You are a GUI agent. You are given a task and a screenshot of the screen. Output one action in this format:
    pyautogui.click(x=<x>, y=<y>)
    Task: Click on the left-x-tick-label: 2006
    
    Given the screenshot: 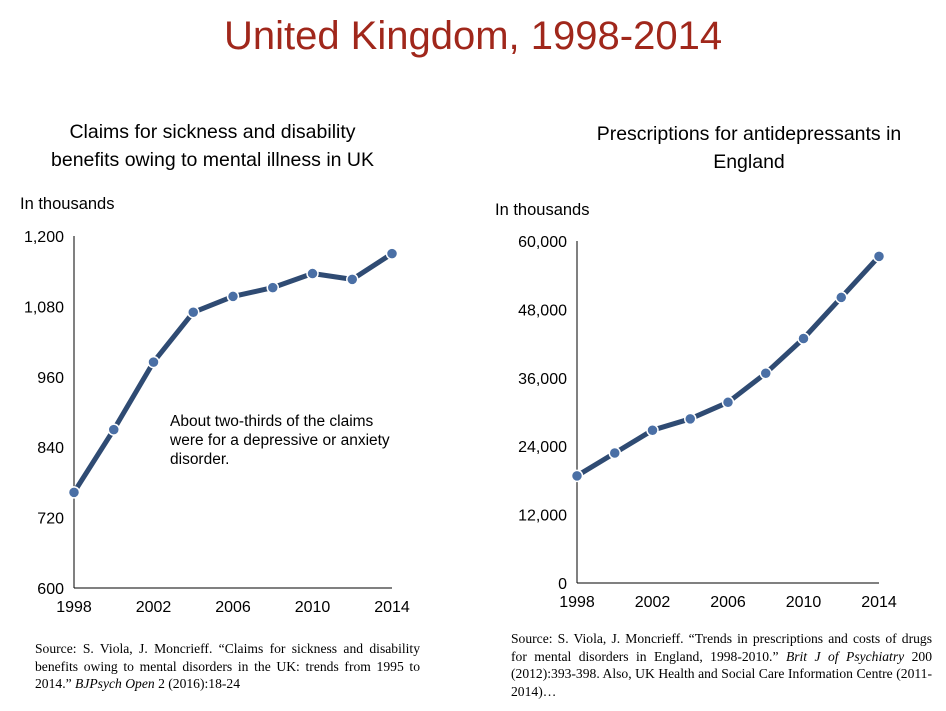 What is the action you would take?
    pyautogui.click(x=233, y=607)
    